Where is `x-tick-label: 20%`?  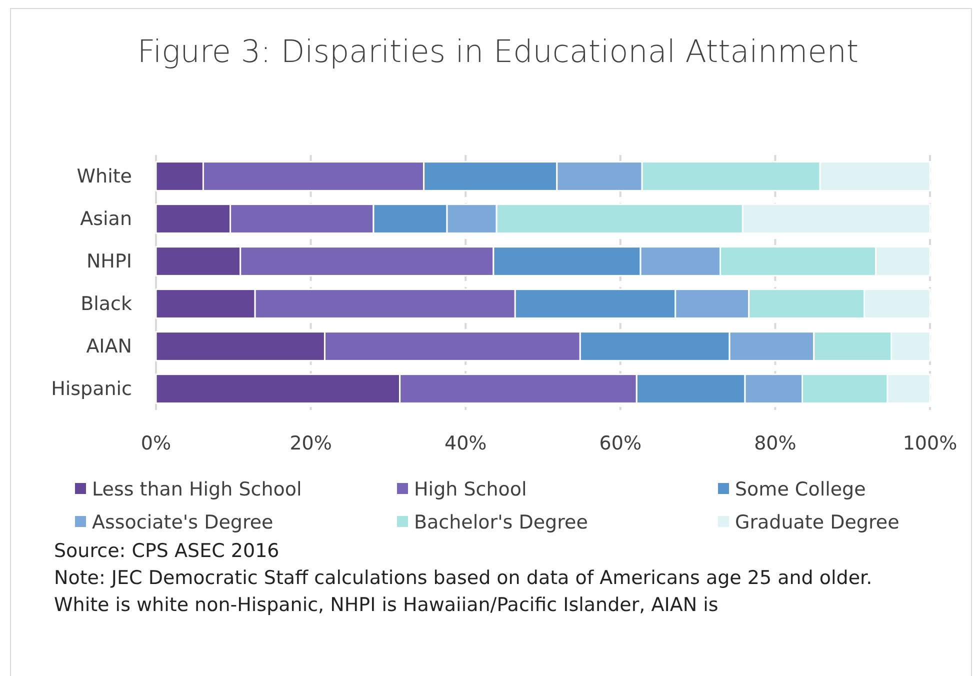 x-tick-label: 20% is located at coordinates (311, 443).